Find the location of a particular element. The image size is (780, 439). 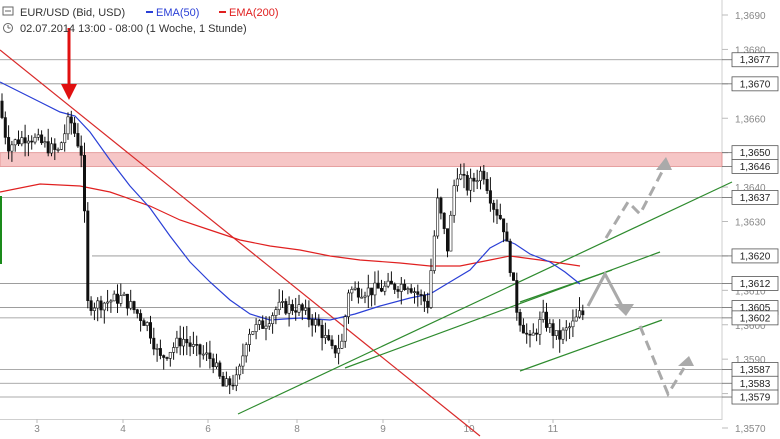

level-label: 1,3650 is located at coordinates (755, 153).